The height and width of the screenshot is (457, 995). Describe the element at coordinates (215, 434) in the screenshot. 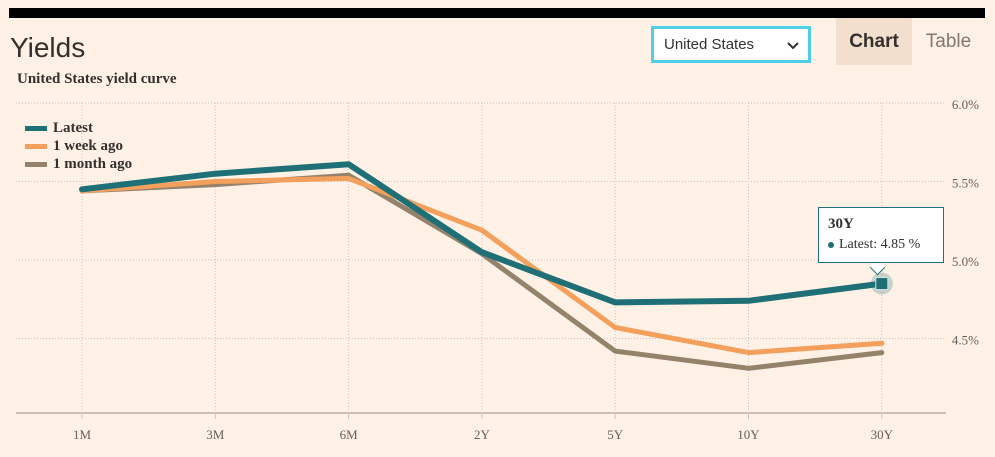

I see `x-tick-label: 3M` at that location.